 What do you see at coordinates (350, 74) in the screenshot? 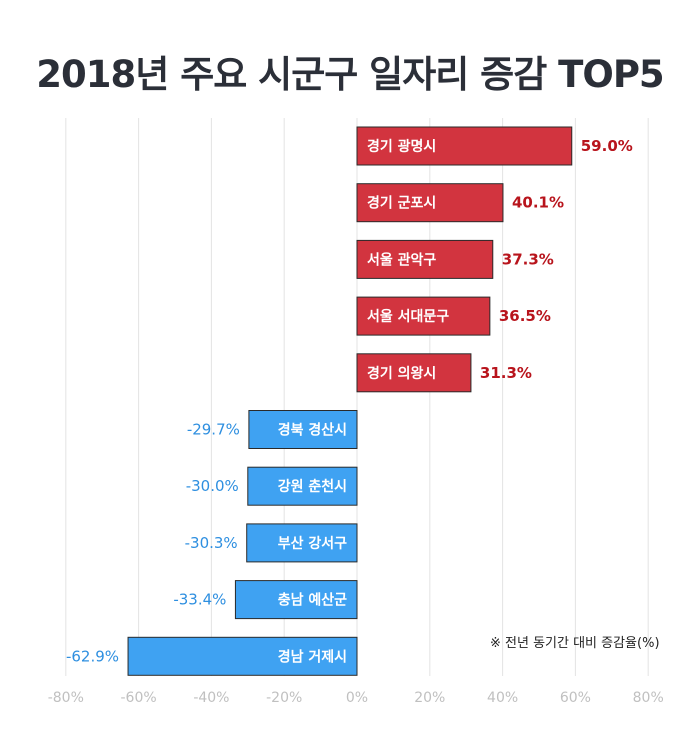
I see `chart-title: 2018년 주요 시군구 일자리 증감 TOP5` at bounding box center [350, 74].